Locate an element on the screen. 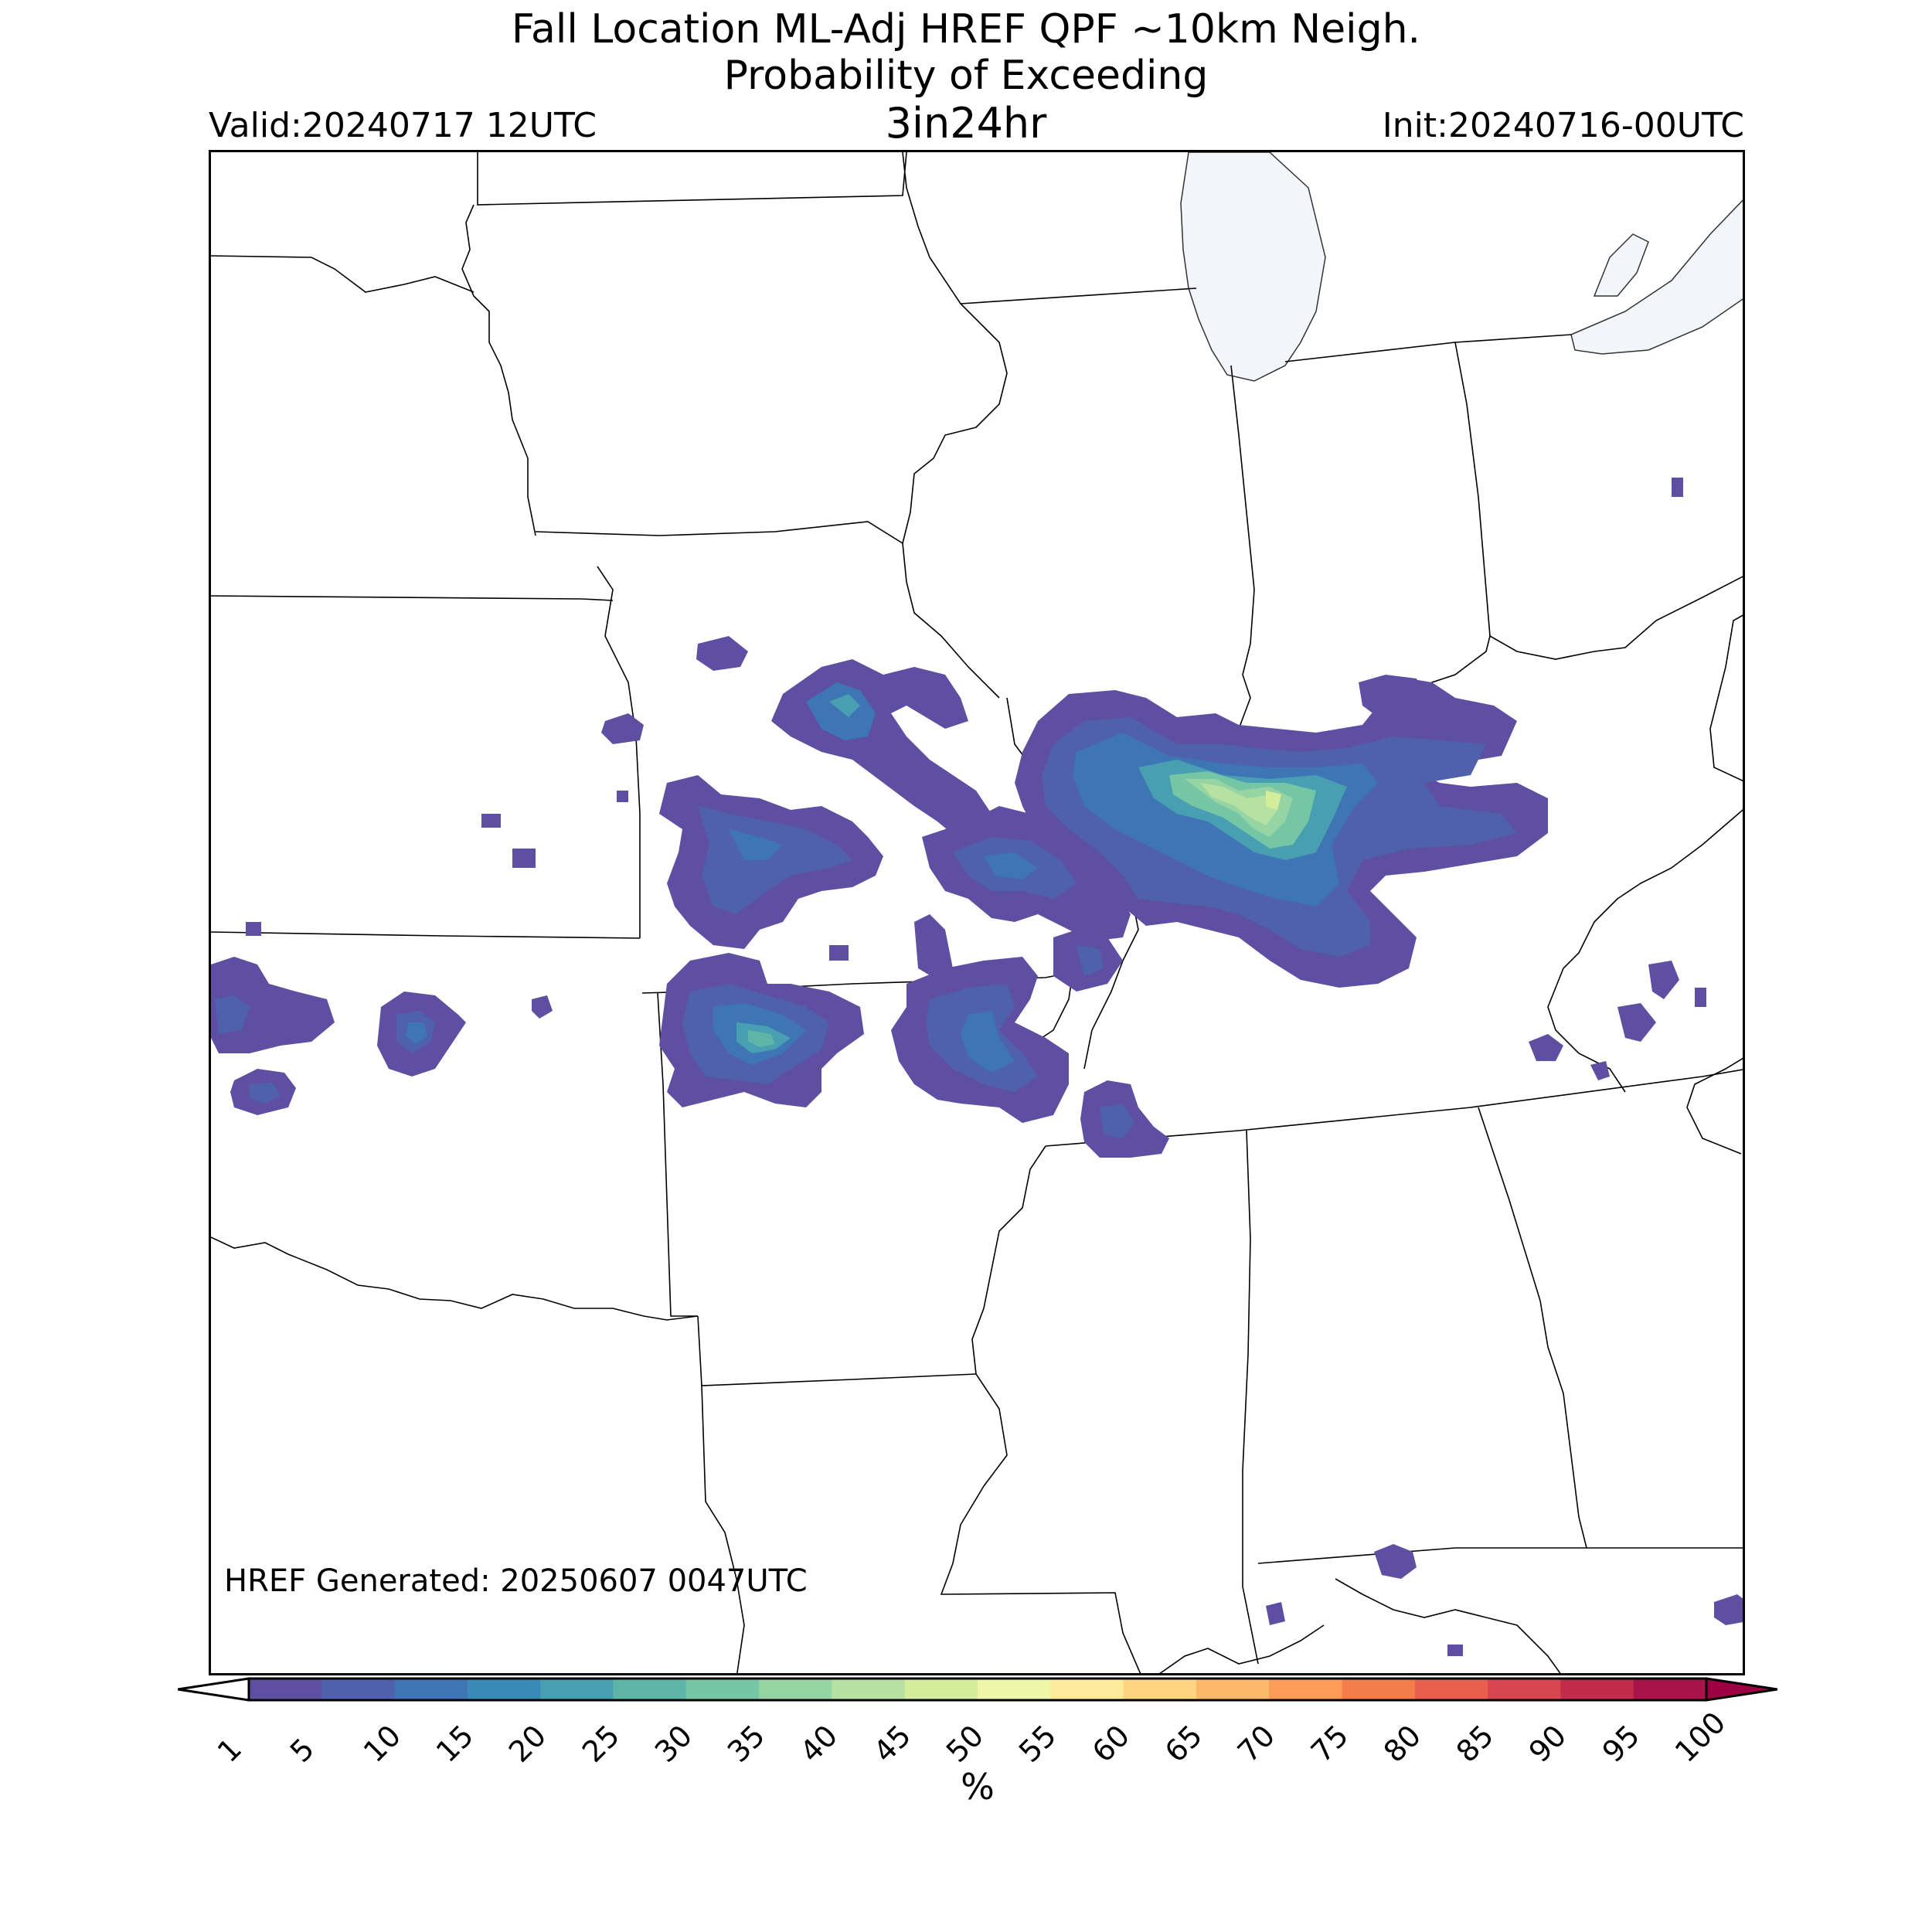  colorbar-tick-label: 5 is located at coordinates (303, 1750).